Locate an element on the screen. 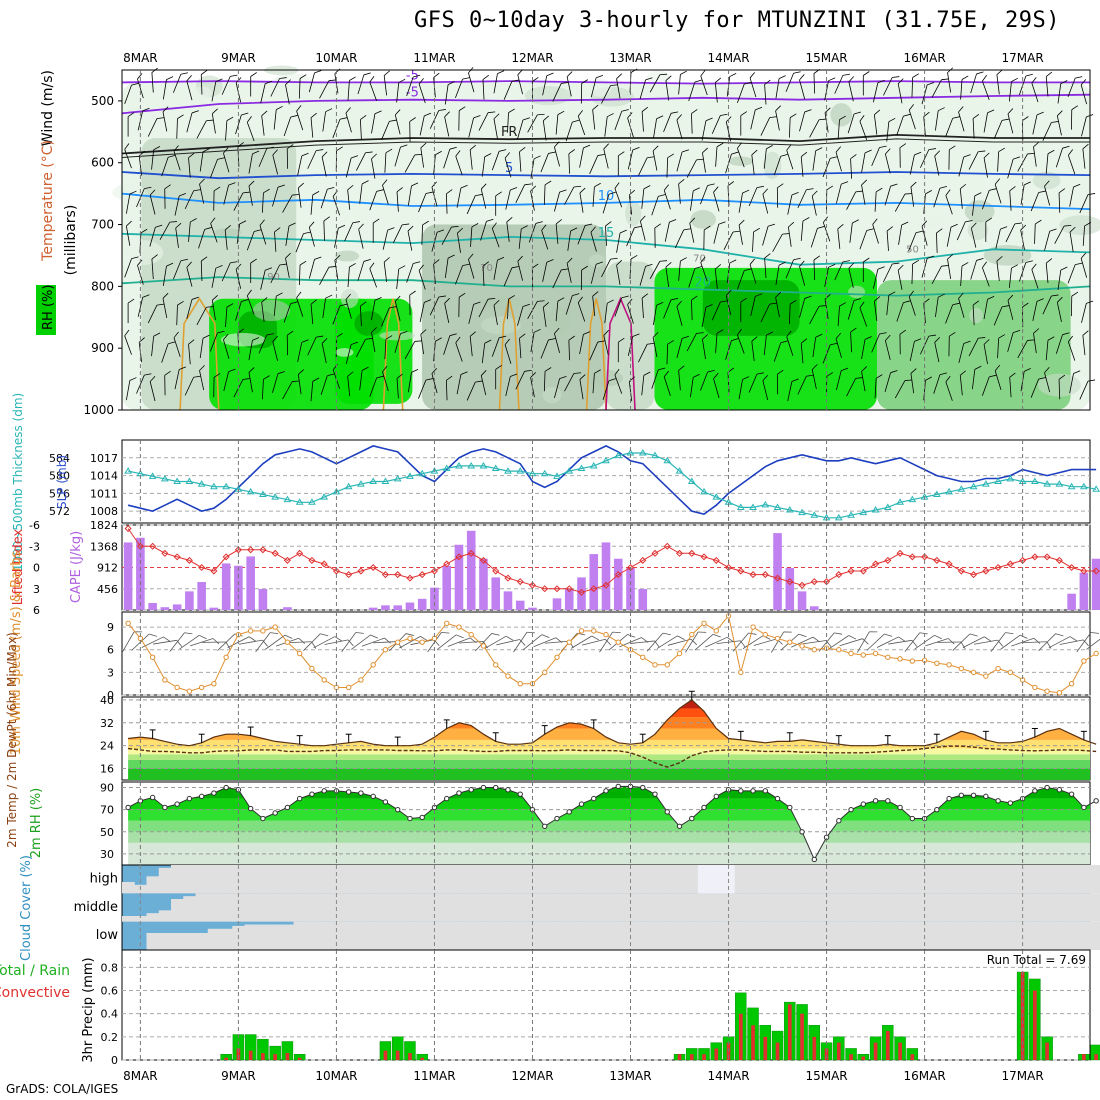 The image size is (1100, 1100). rh-shade-cell is located at coordinates (933, 223).